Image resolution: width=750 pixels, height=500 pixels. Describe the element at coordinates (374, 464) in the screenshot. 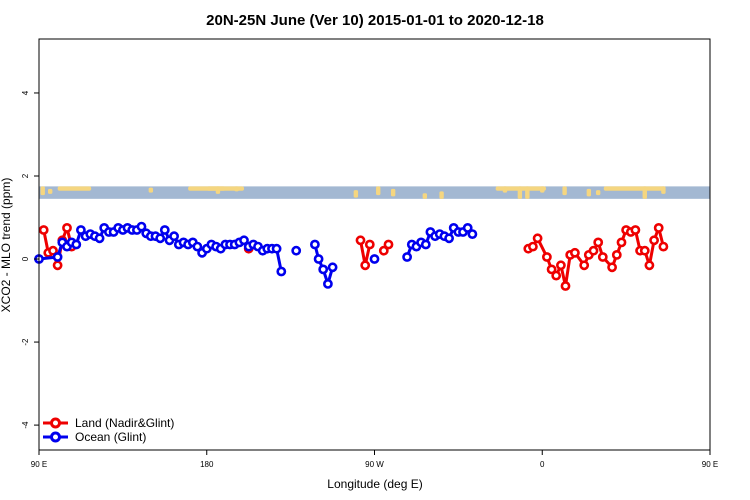

I see `x-tick-label: 90 W` at that location.